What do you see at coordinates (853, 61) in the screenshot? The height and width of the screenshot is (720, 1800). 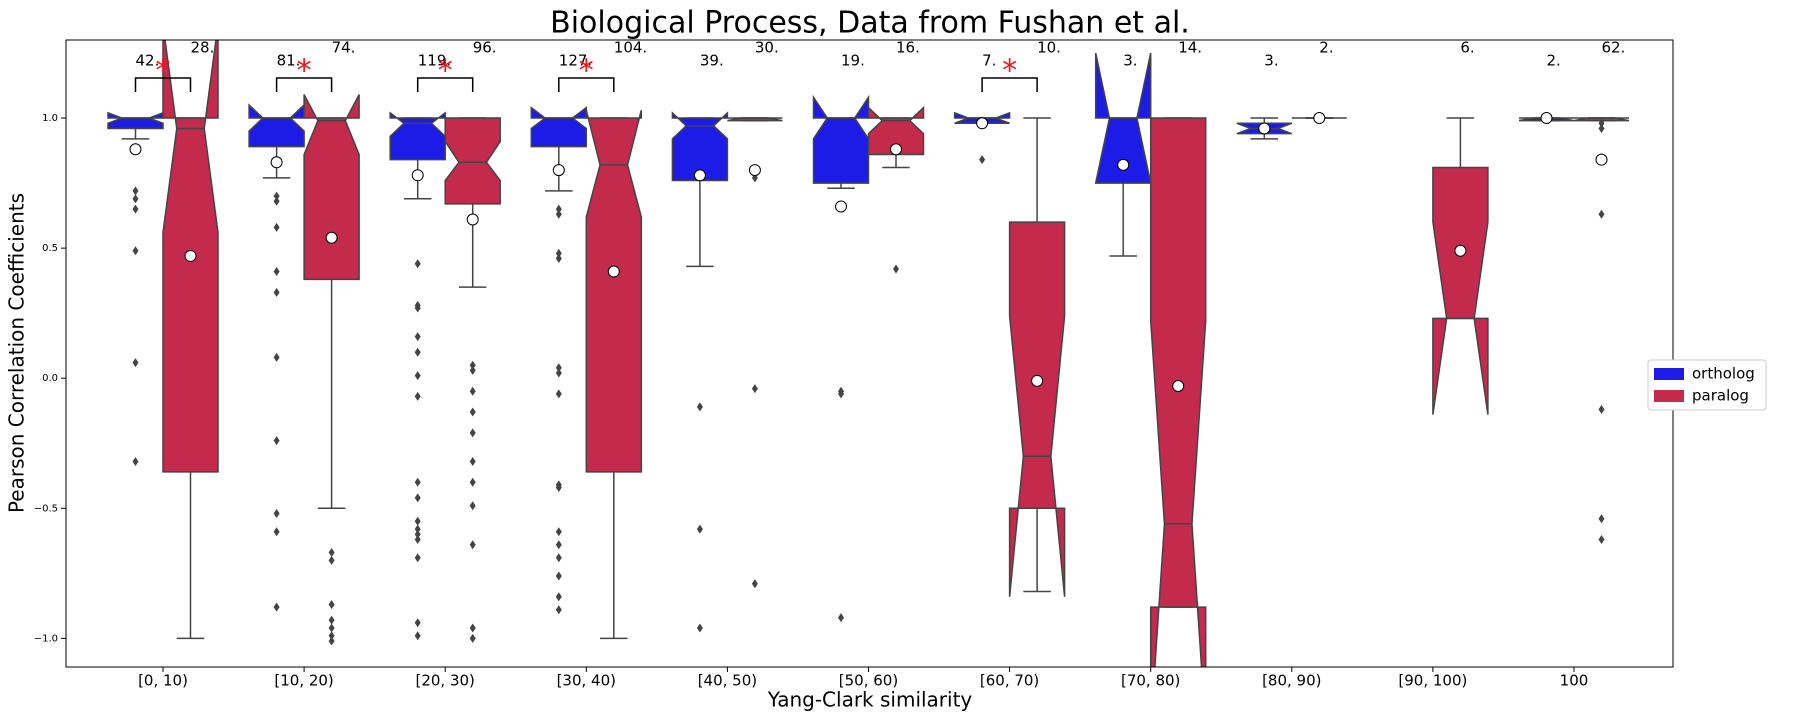 I see `count-label: 19.` at bounding box center [853, 61].